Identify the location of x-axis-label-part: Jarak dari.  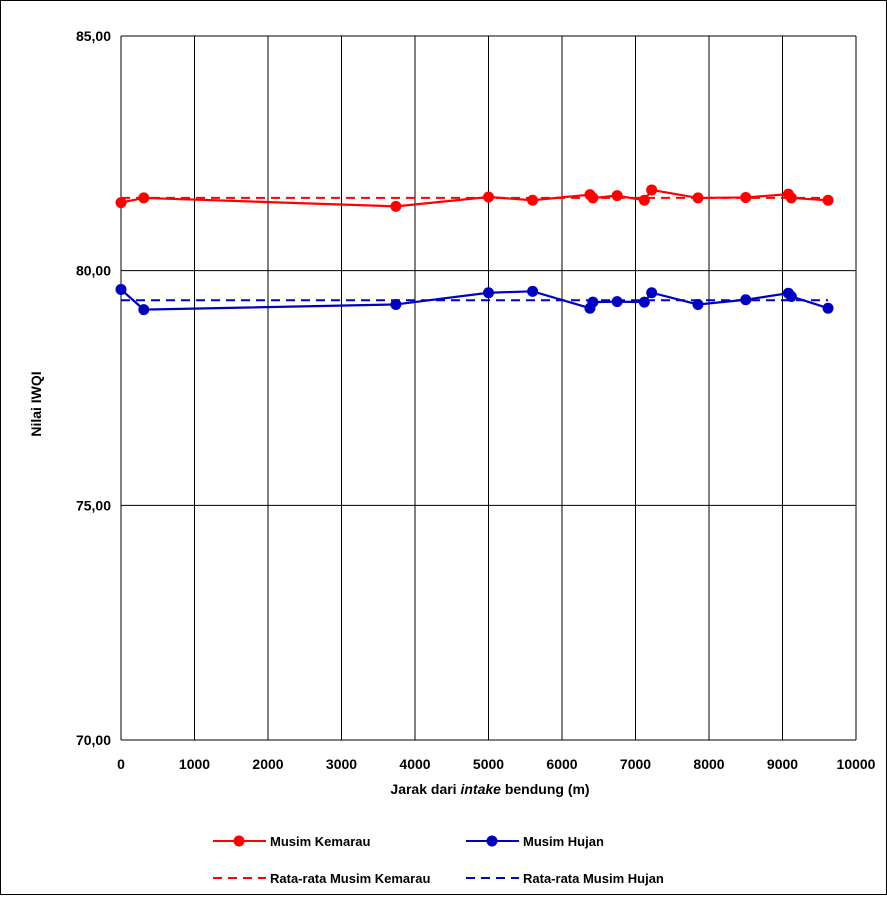
(425, 789).